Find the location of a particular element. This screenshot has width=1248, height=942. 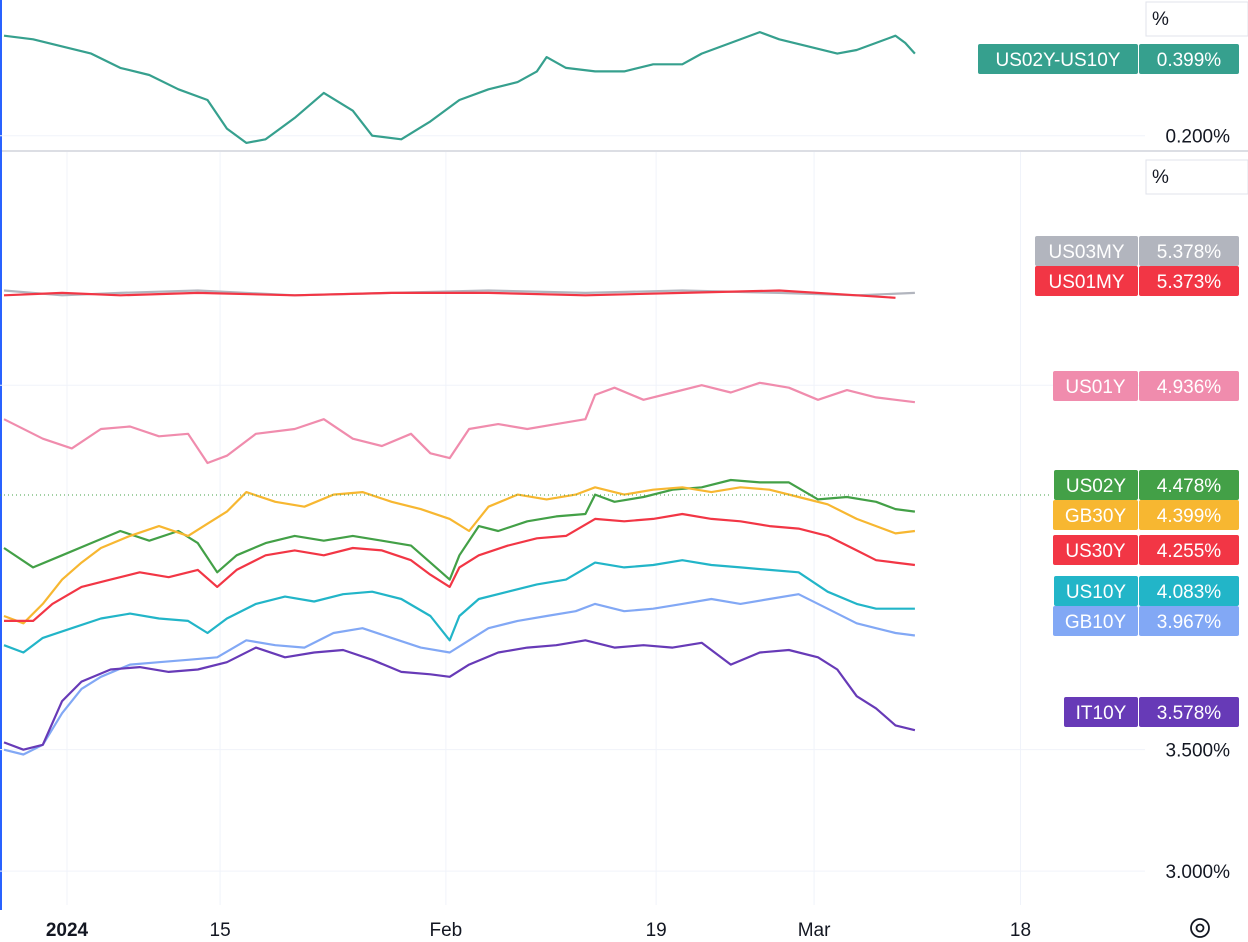

series-name-label: US01Y is located at coordinates (1095, 387).